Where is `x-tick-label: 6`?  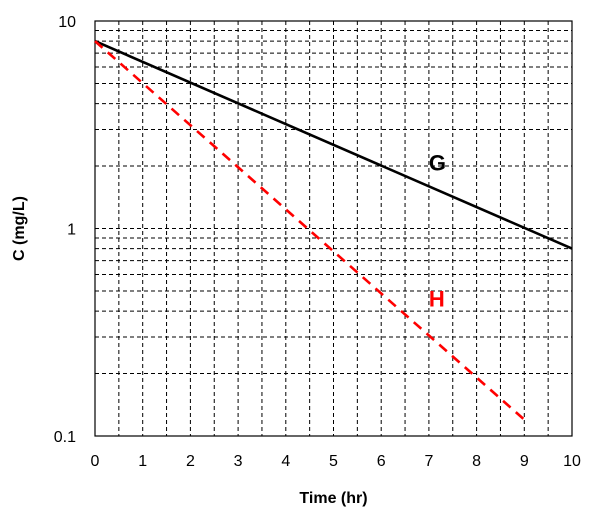
x-tick-label: 6 is located at coordinates (381, 461).